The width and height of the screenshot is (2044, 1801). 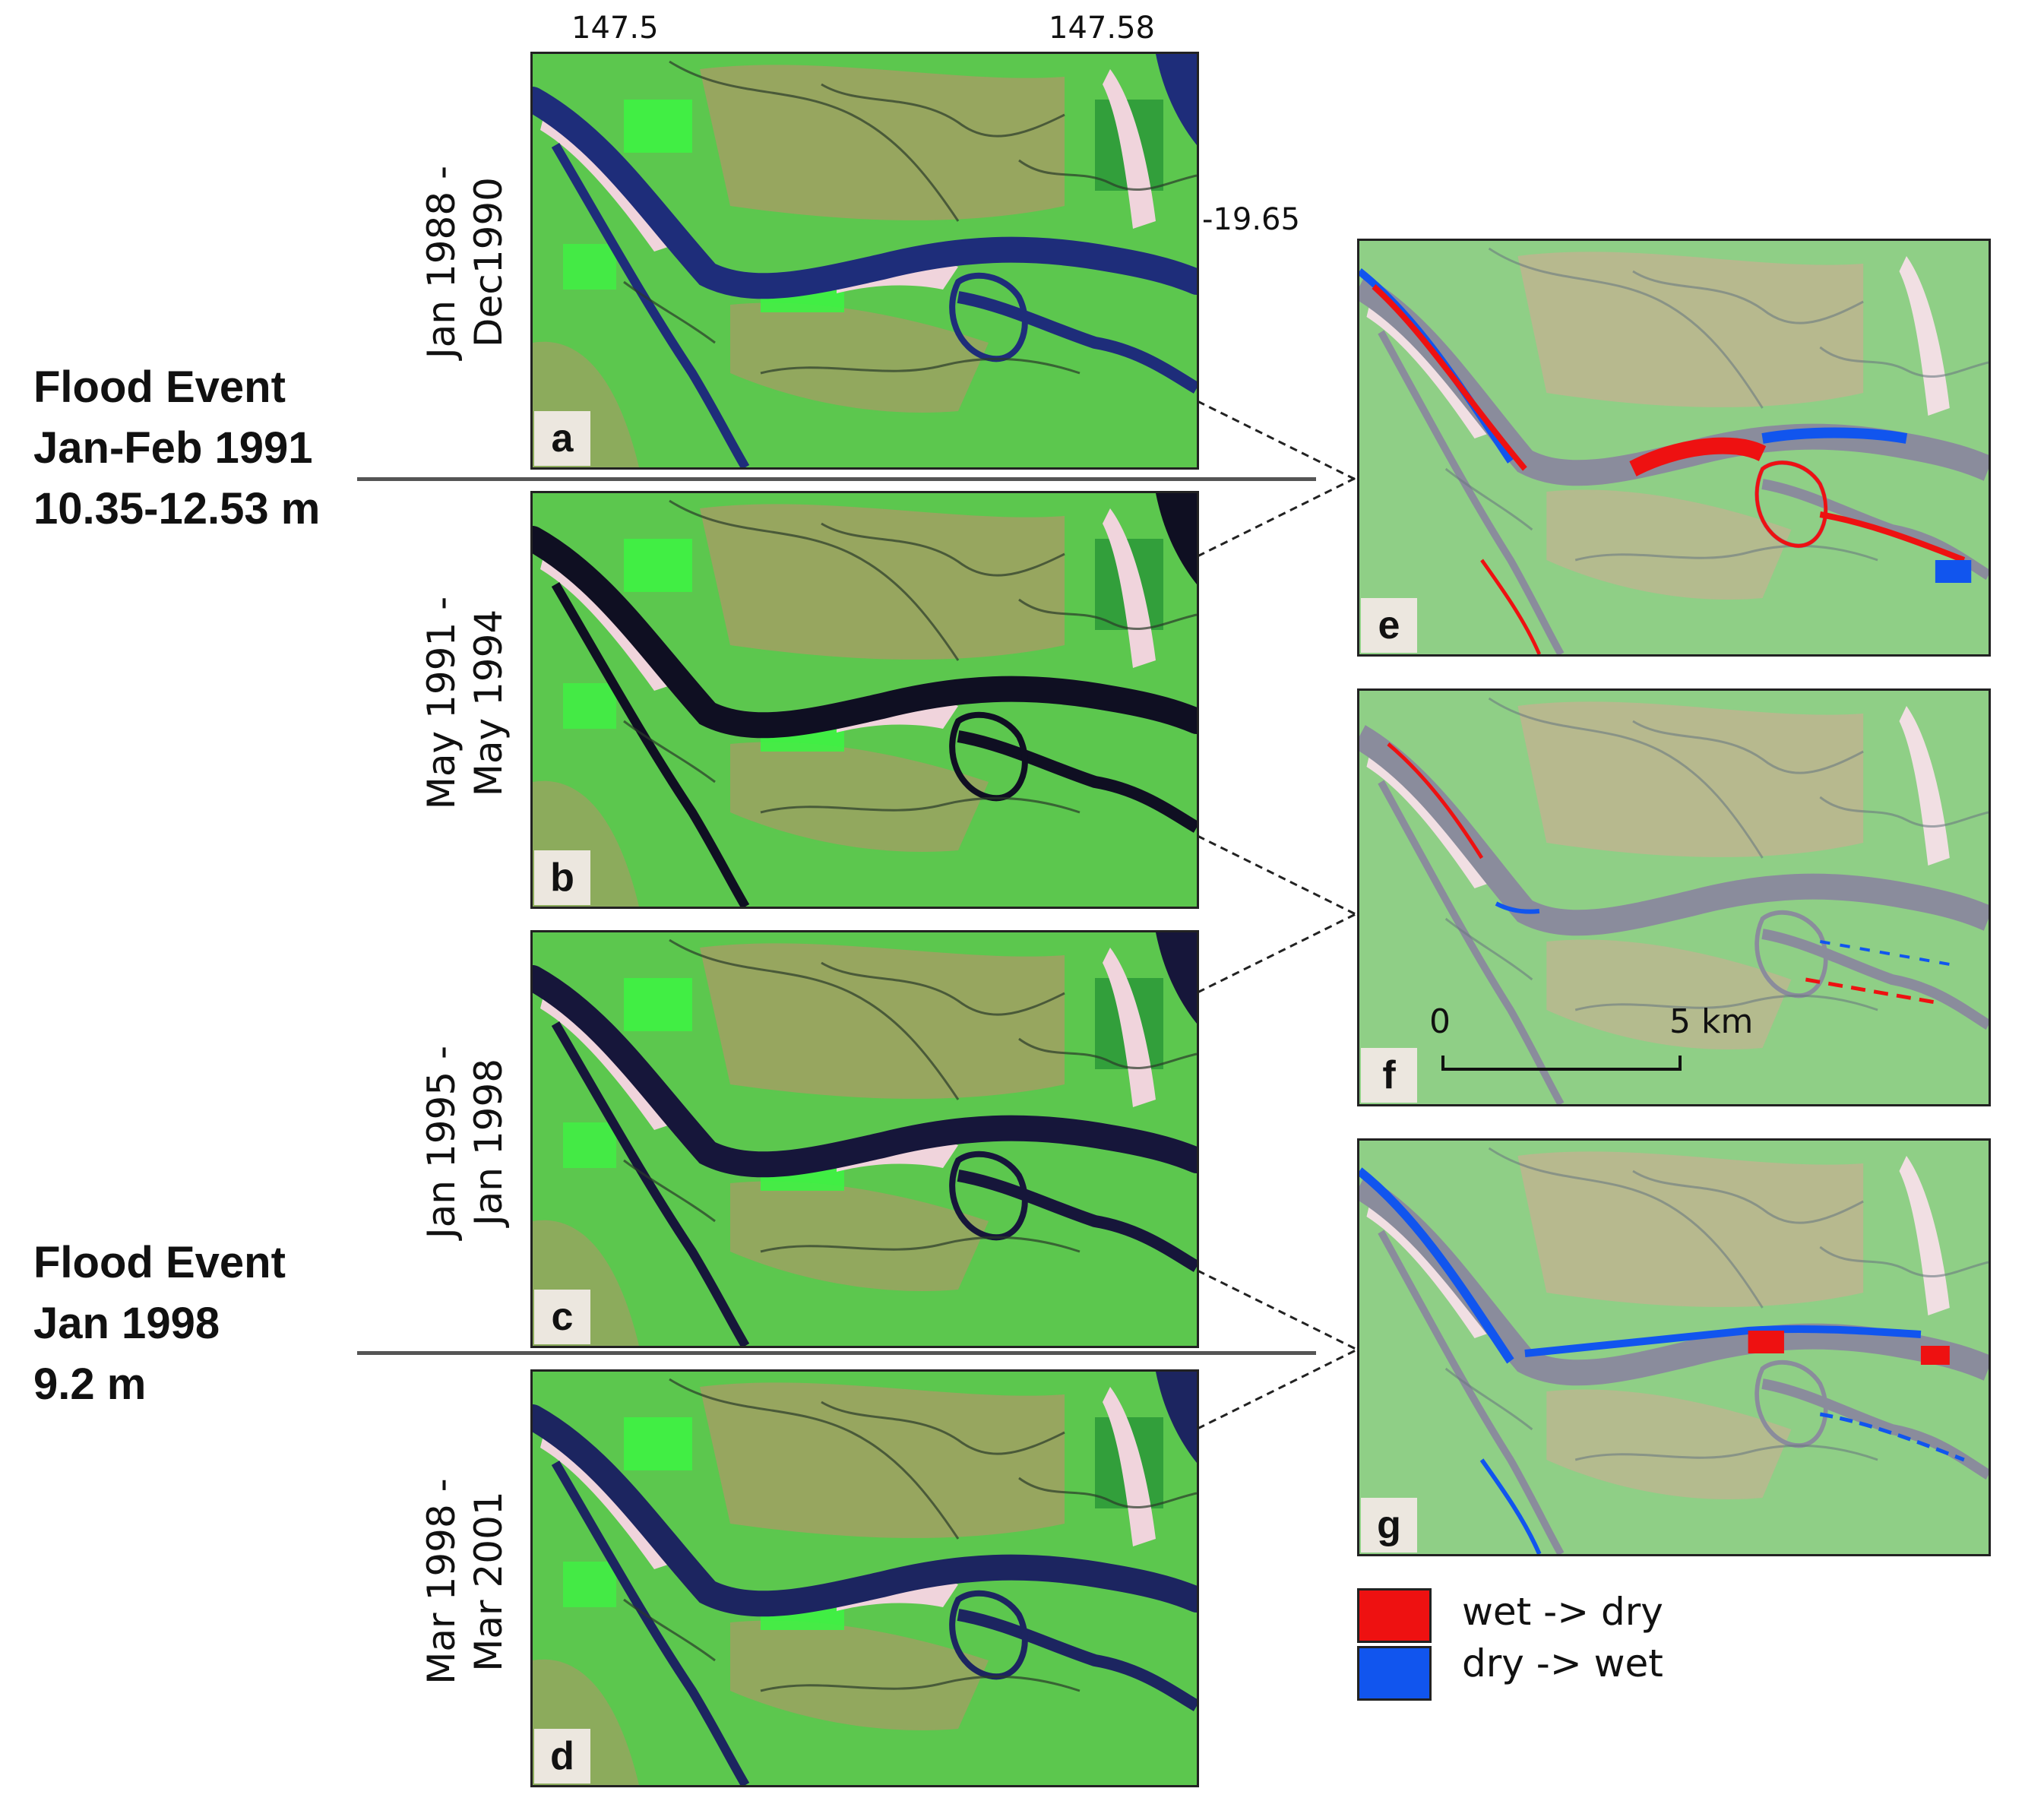 I want to click on map-c, so click(x=865, y=1139).